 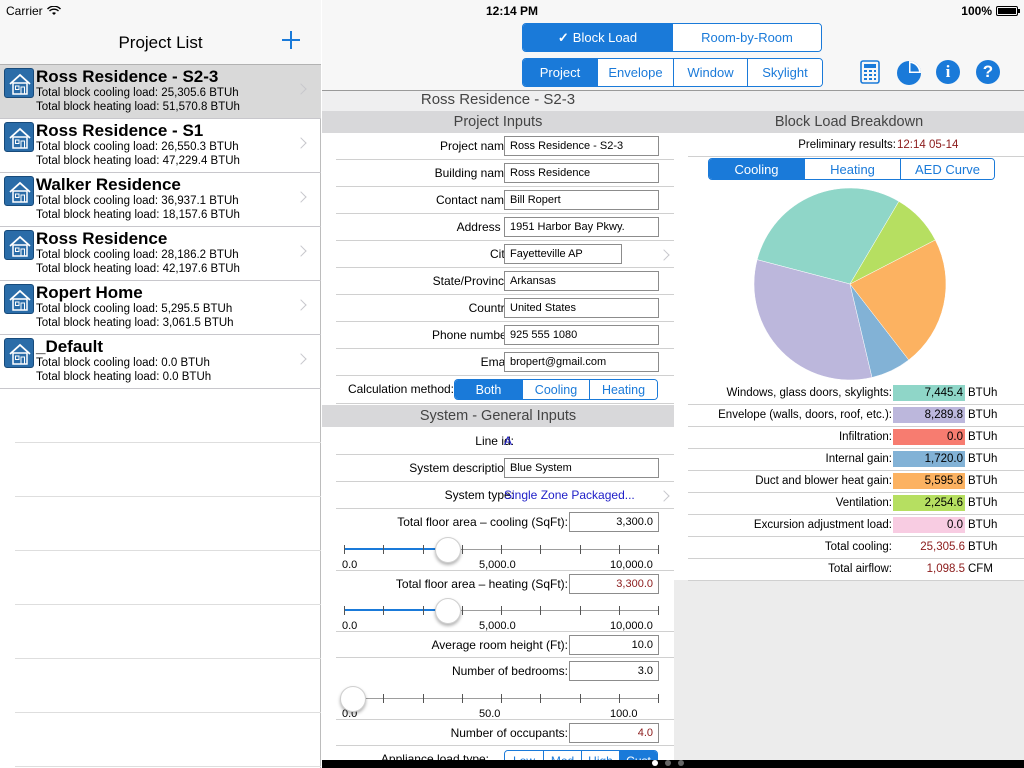 I want to click on city-field: Fayetteville AP, so click(x=563, y=254).